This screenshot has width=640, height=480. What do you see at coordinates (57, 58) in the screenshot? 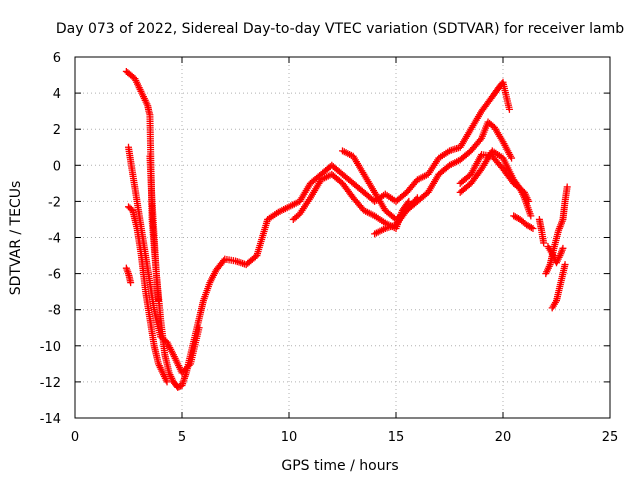
I see `y-tick-label: 6` at bounding box center [57, 58].